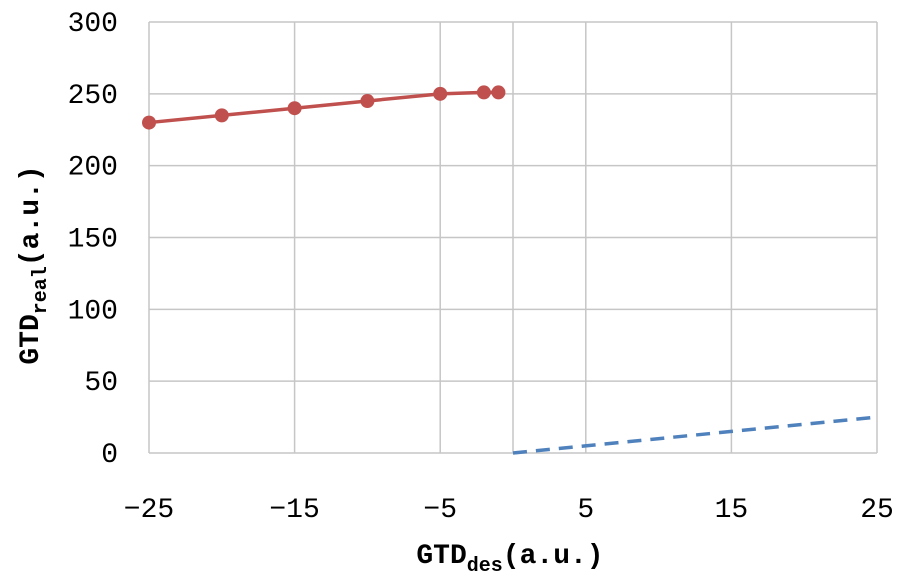 The height and width of the screenshot is (576, 900). I want to click on y-axis-title: GTDreal(a.u.), so click(34, 264).